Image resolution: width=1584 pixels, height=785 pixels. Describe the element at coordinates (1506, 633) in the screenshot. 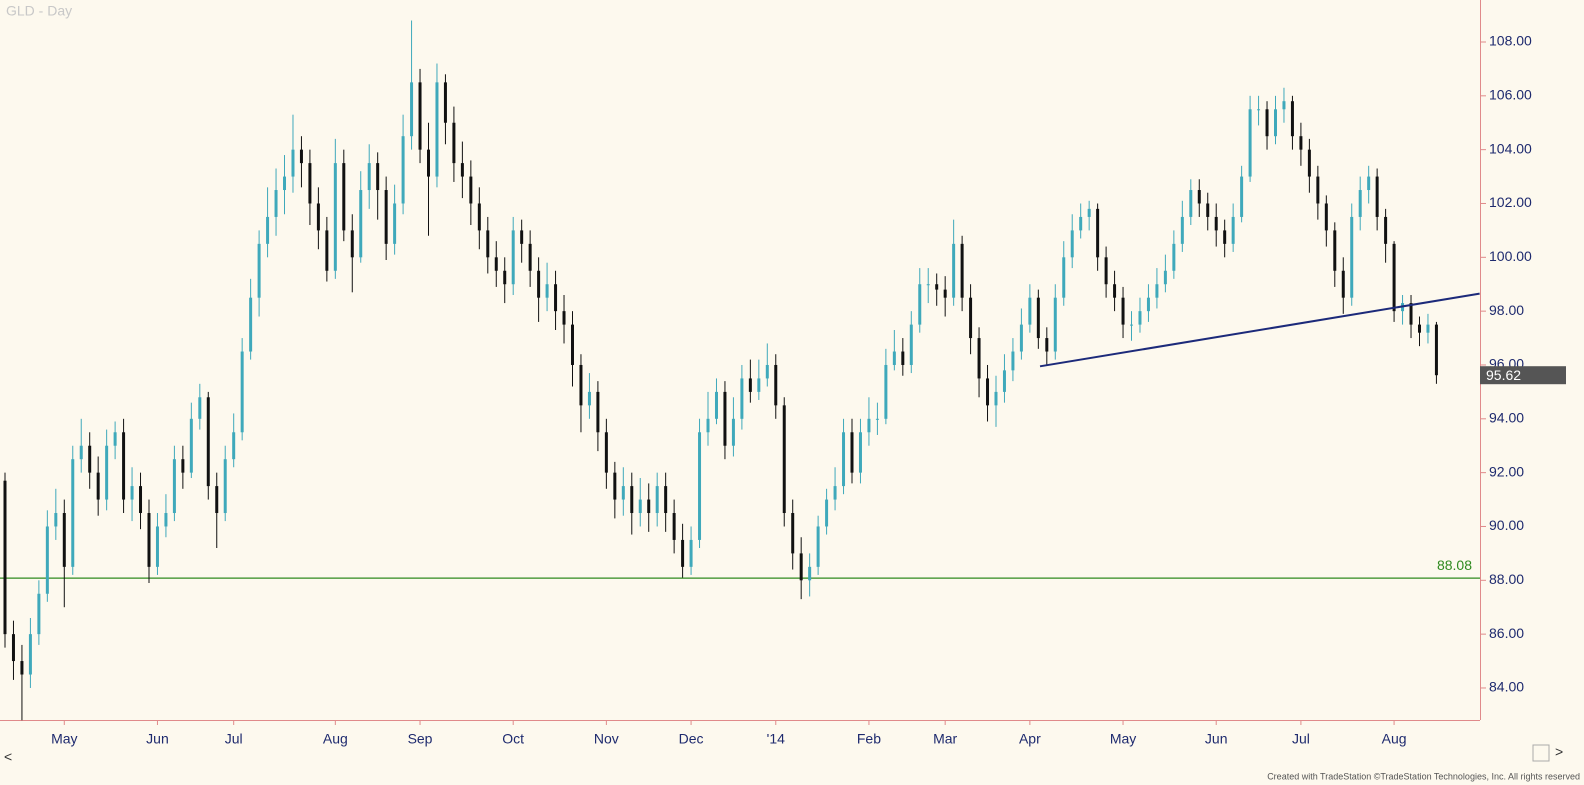

I see `y-tick-label: 86.00` at that location.